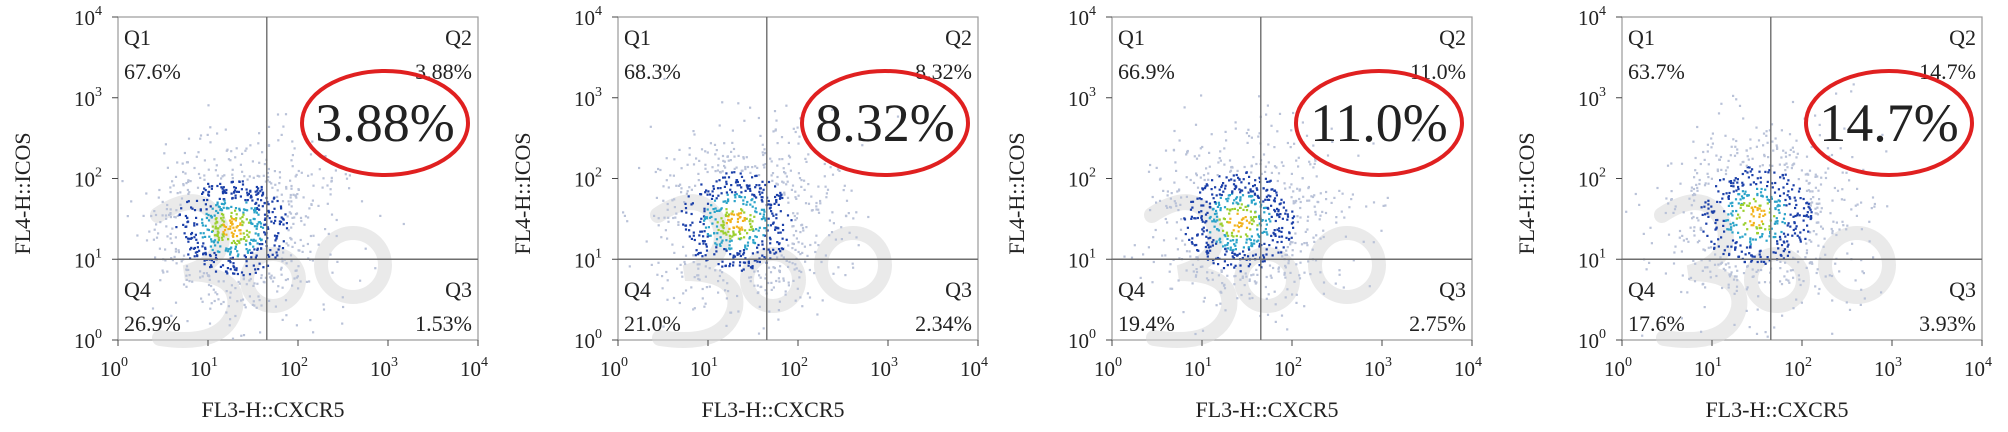 The width and height of the screenshot is (2008, 432). I want to click on highlight-value: 14.7%, so click(1888, 123).